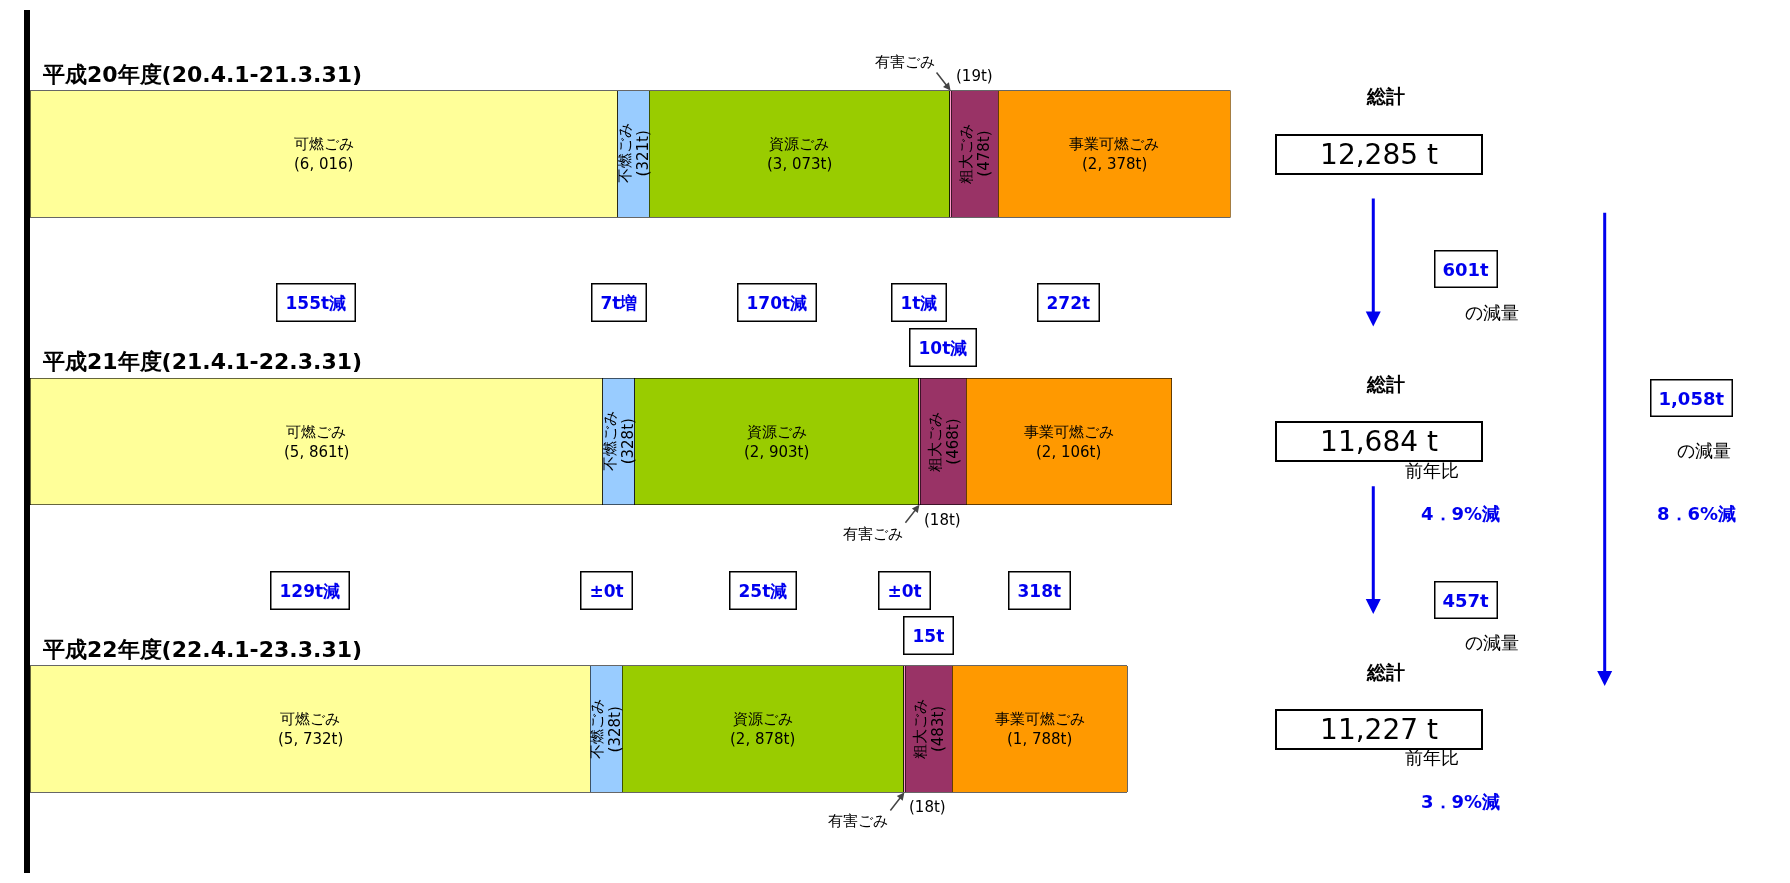  What do you see at coordinates (1466, 600) in the screenshot?
I see `text: 457t` at bounding box center [1466, 600].